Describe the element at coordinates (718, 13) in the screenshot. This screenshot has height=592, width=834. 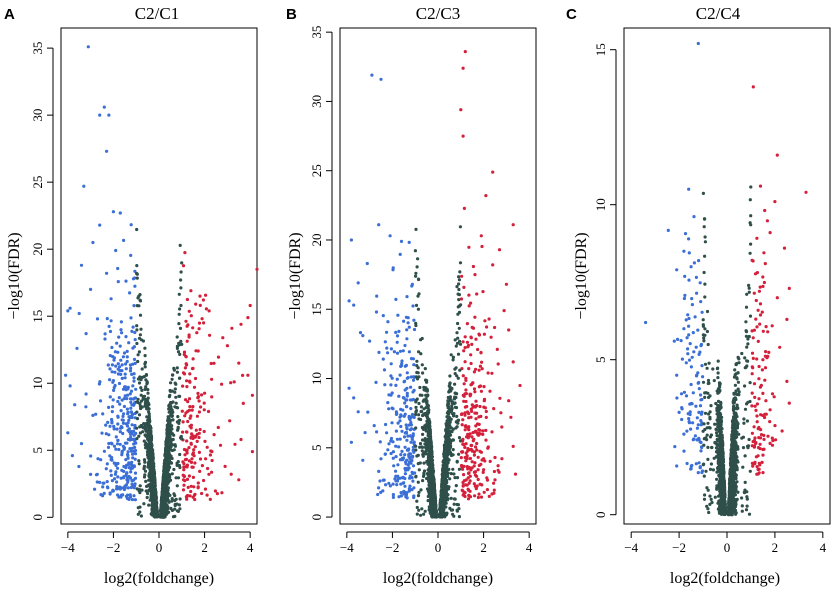
I see `panel-title-c: C2/C4` at that location.